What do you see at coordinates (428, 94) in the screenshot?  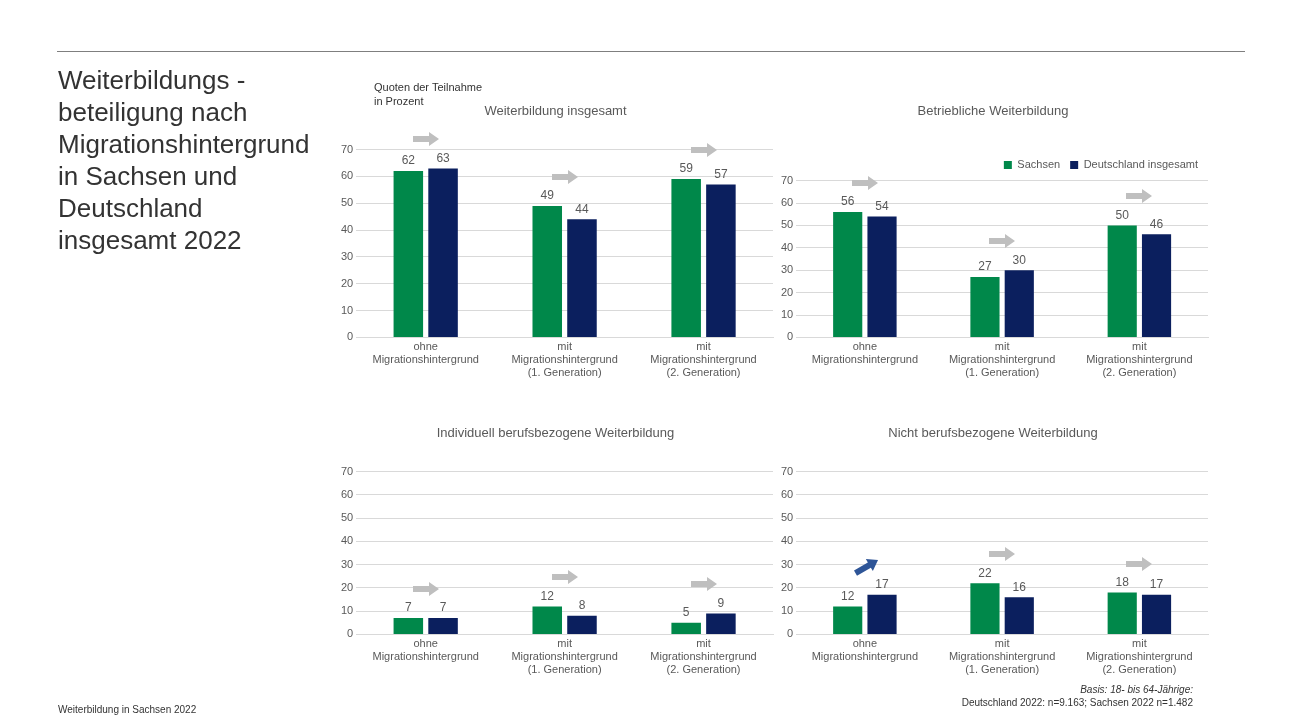 I see `y-axis-title: Quoten der Teilnahme in Prozent` at bounding box center [428, 94].